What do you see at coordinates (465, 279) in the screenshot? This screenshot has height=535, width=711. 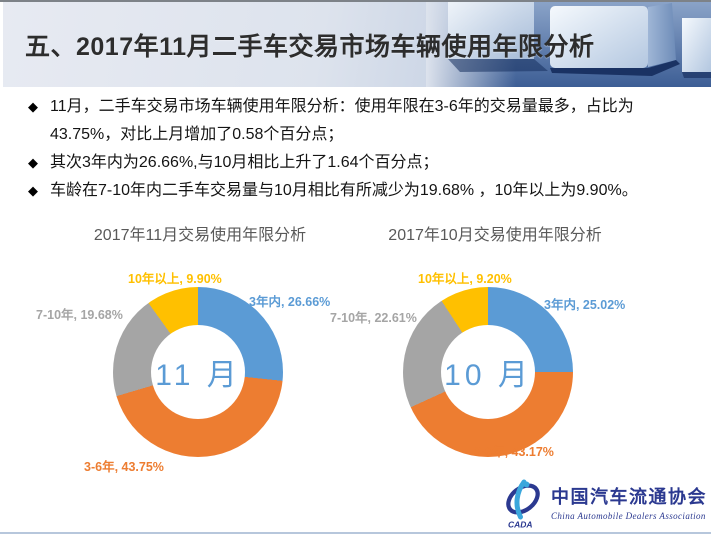 I see `pie-label-over10y-october: 10年以上, 9.20%` at bounding box center [465, 279].